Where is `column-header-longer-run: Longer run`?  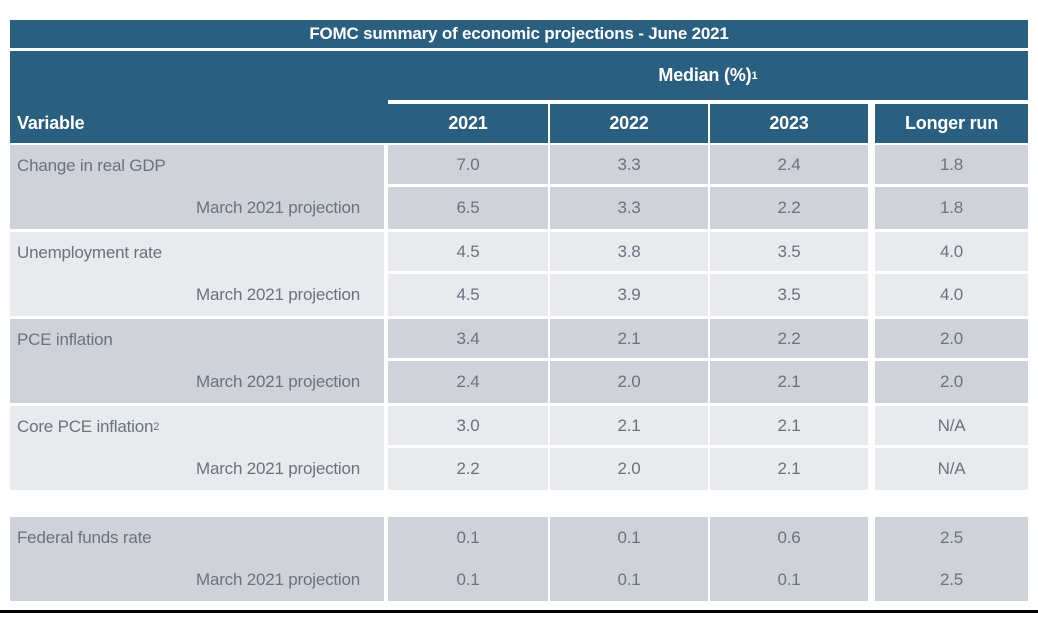
column-header-longer-run: Longer run is located at coordinates (951, 123).